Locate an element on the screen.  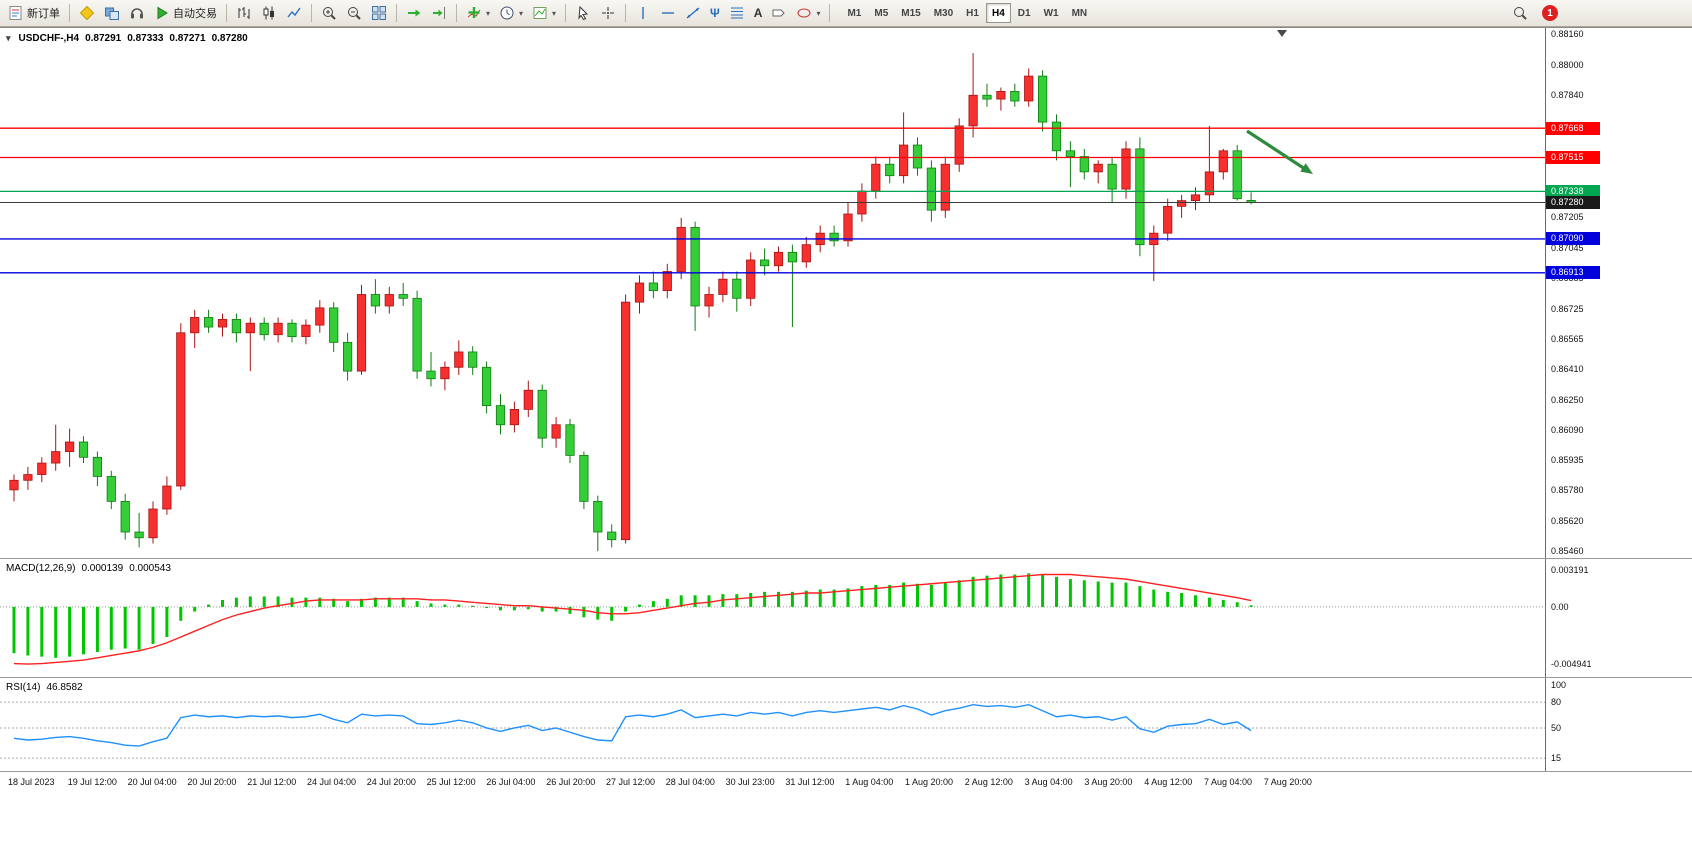
time-axis-label: 1 Aug 04:00 is located at coordinates (869, 782).